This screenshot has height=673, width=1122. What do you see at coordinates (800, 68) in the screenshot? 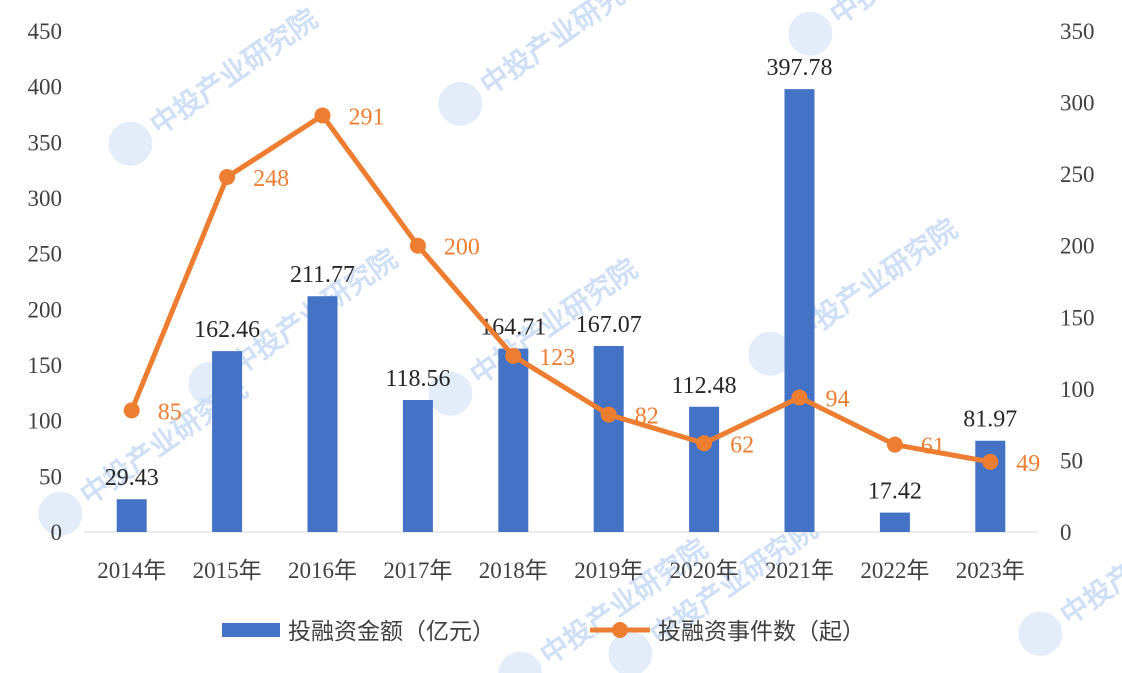
I see `bar-value-label: 397.78` at bounding box center [800, 68].